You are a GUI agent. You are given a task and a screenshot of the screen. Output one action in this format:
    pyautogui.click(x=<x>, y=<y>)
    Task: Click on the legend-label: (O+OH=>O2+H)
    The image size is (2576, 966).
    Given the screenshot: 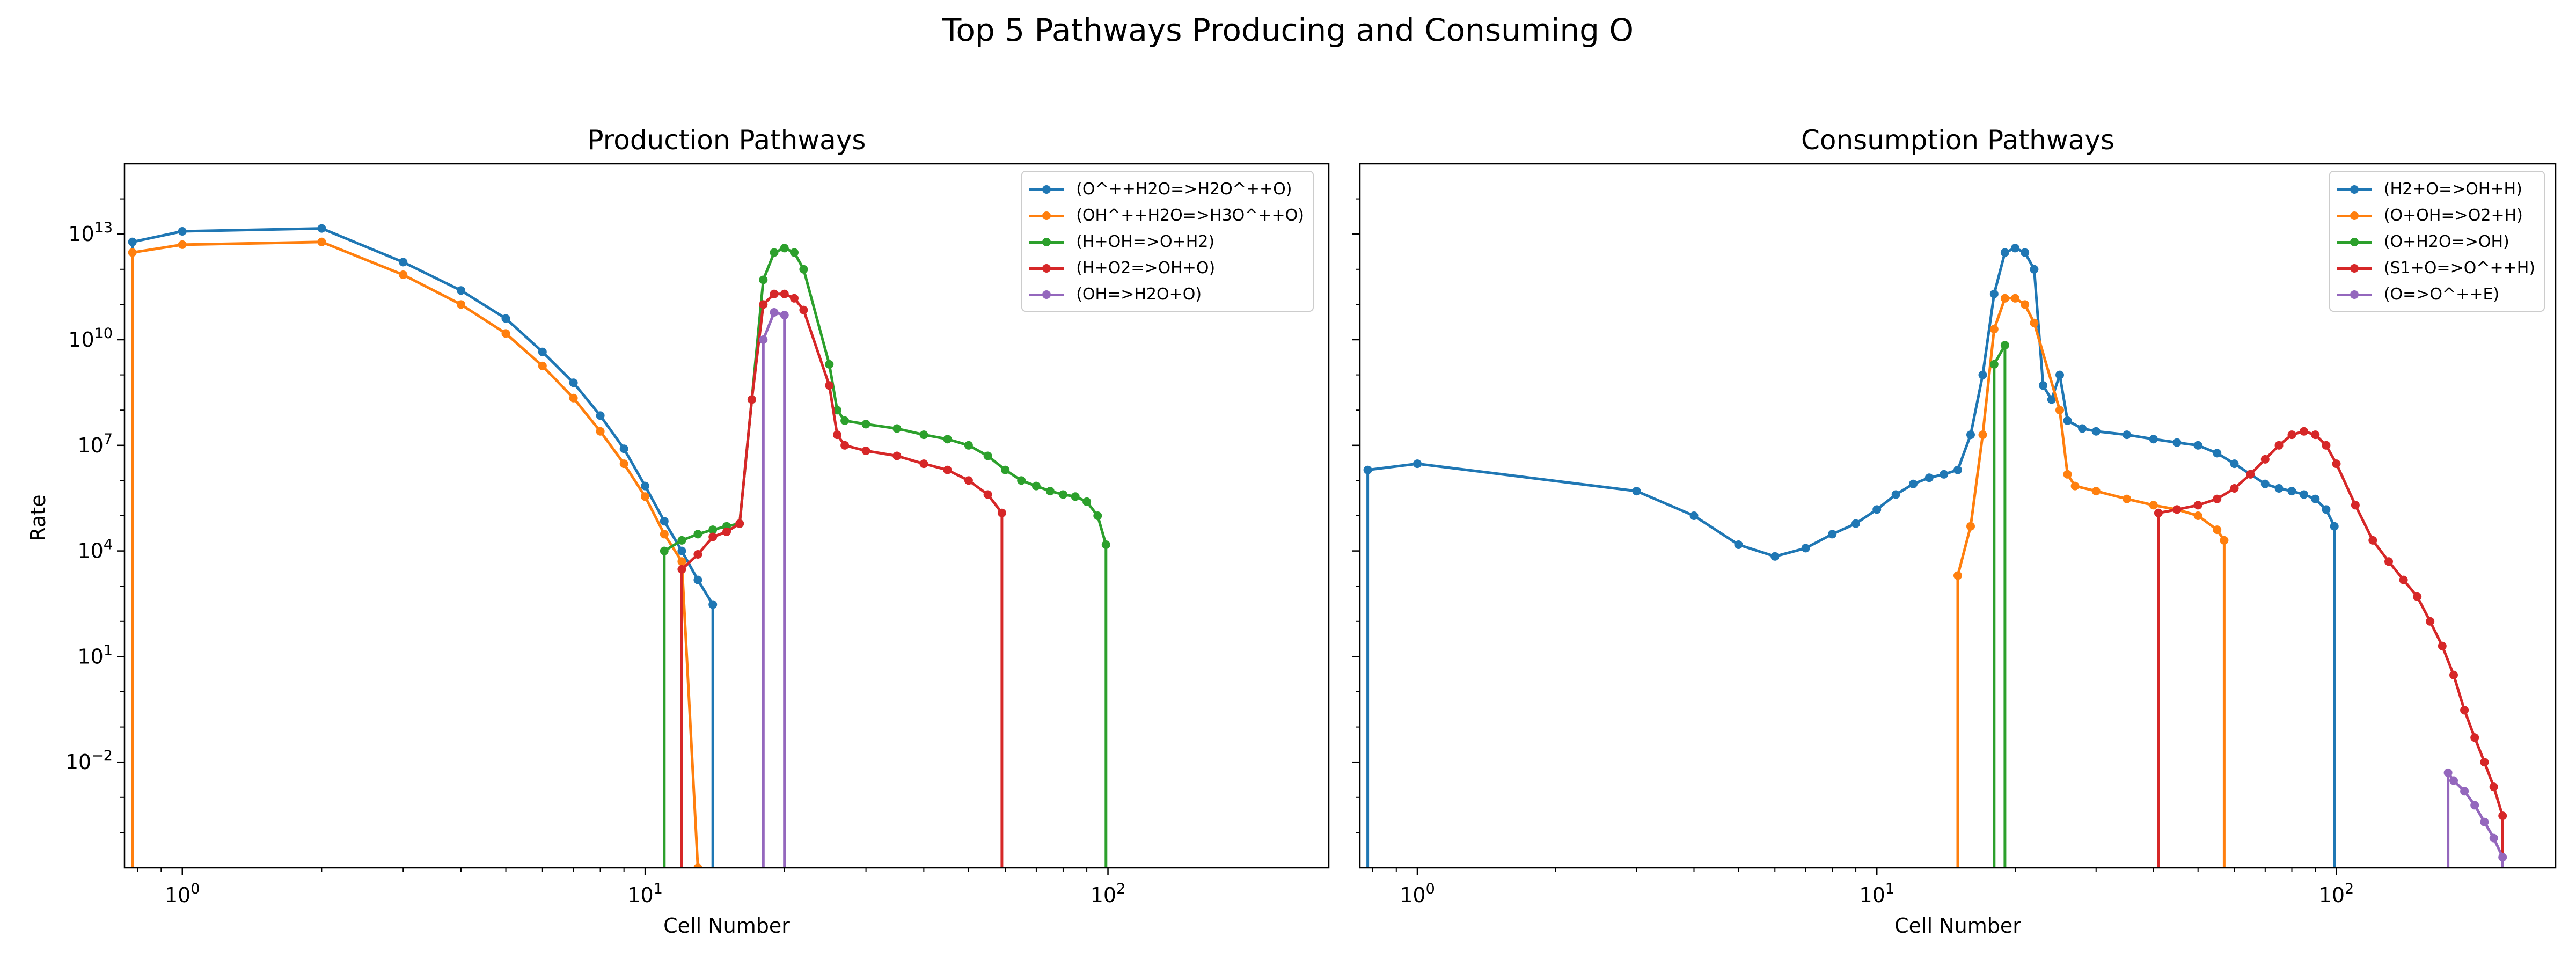 What is the action you would take?
    pyautogui.click(x=2453, y=215)
    